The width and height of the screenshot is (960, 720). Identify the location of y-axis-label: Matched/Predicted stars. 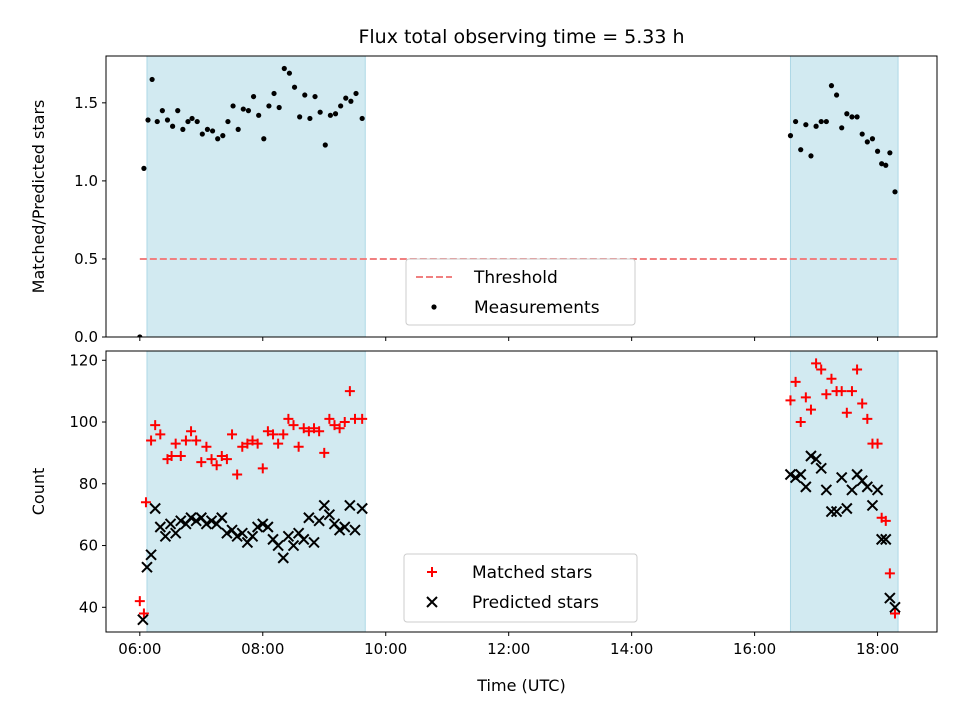
(38, 197).